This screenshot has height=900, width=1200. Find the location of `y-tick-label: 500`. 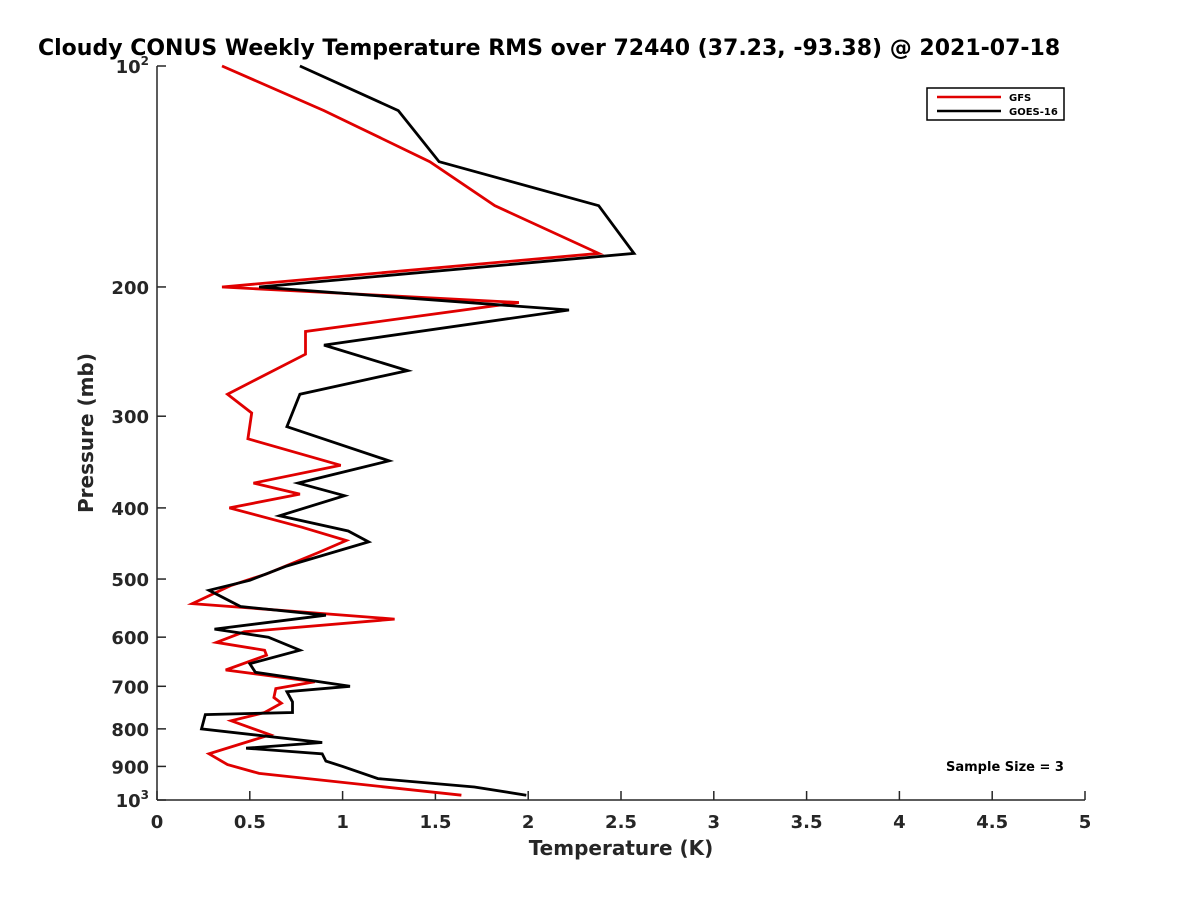

y-tick-label: 500 is located at coordinates (130, 580).